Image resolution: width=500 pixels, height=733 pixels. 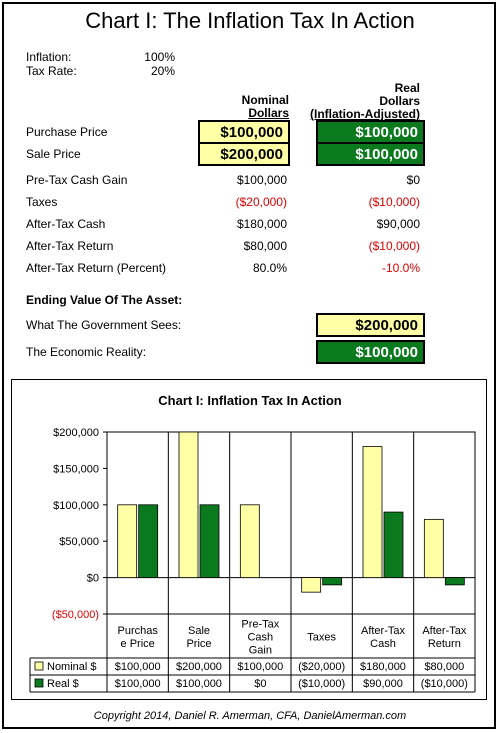 I want to click on nominal-value: $180,000, so click(x=261, y=224).